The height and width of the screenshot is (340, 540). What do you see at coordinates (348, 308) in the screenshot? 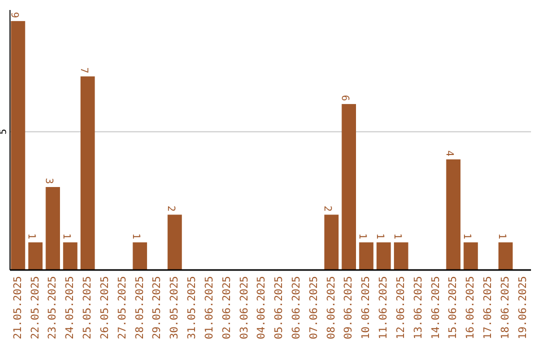
I see `x-tick-label: 09.06.2025` at bounding box center [348, 308].